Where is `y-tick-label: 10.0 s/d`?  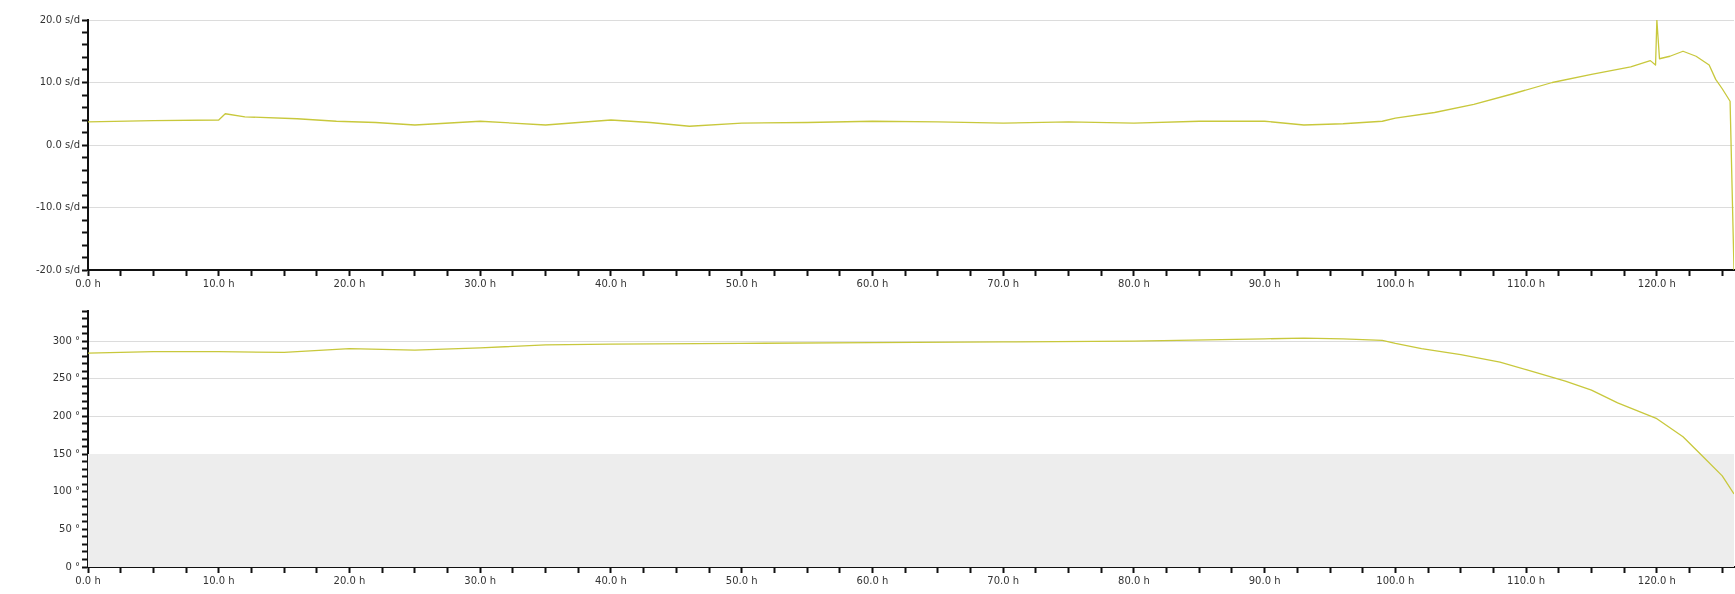
y-tick-label: 10.0 s/d is located at coordinates (59, 82).